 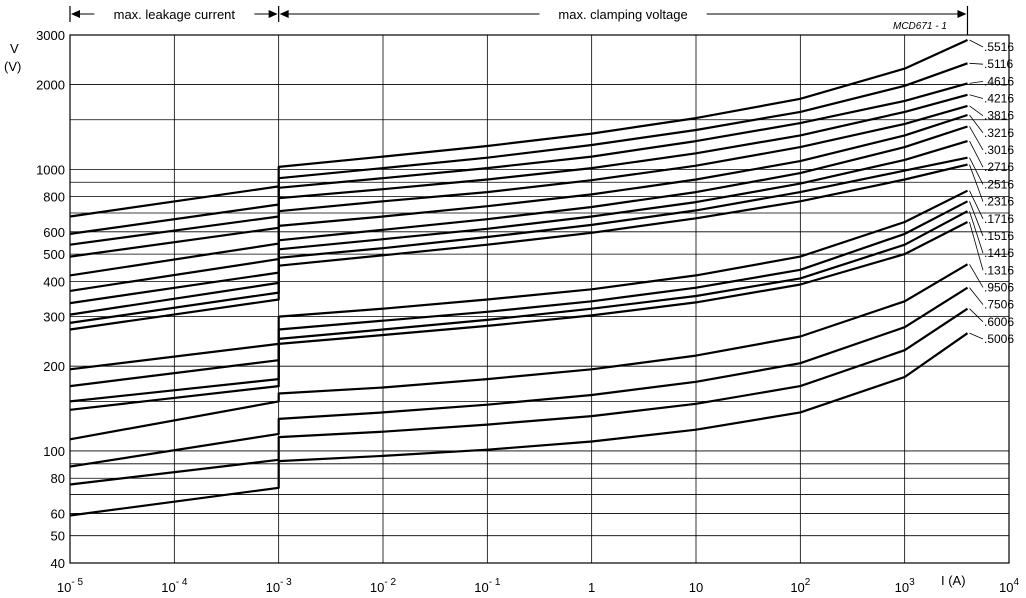 What do you see at coordinates (999, 99) in the screenshot?
I see `series-label: .4216` at bounding box center [999, 99].